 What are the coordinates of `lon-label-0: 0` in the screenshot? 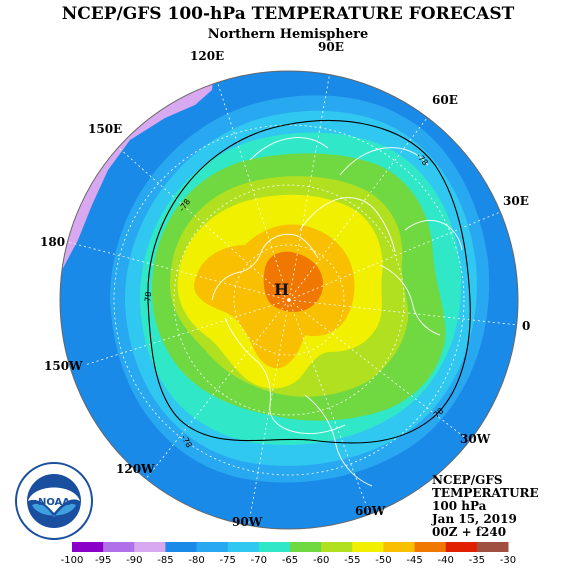 It's located at (526, 326).